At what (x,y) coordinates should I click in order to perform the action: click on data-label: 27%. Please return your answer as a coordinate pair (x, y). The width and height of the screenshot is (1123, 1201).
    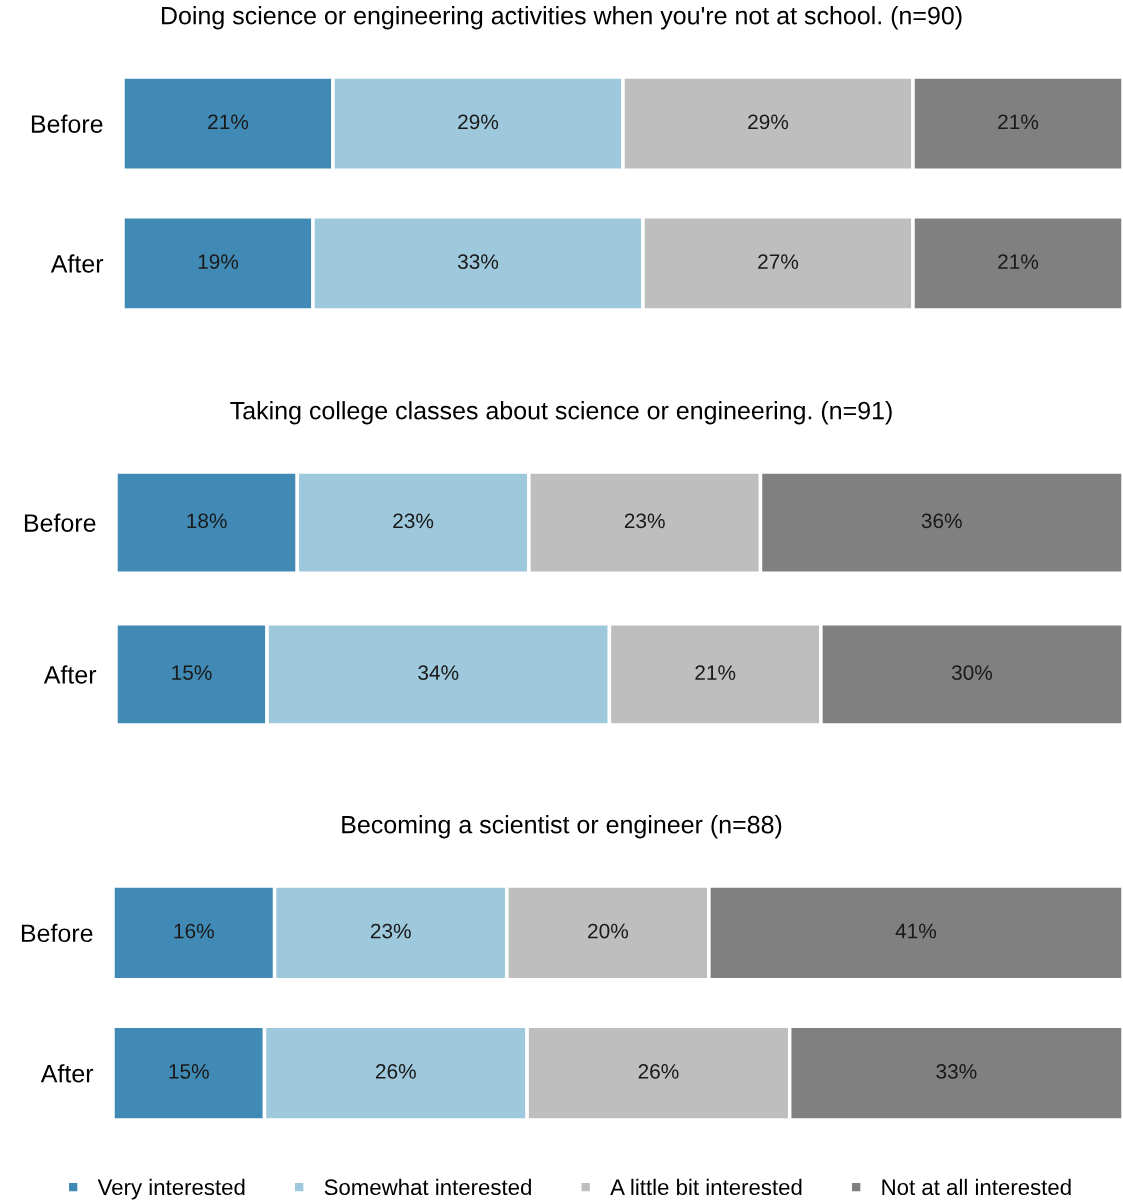
    Looking at the image, I should click on (778, 261).